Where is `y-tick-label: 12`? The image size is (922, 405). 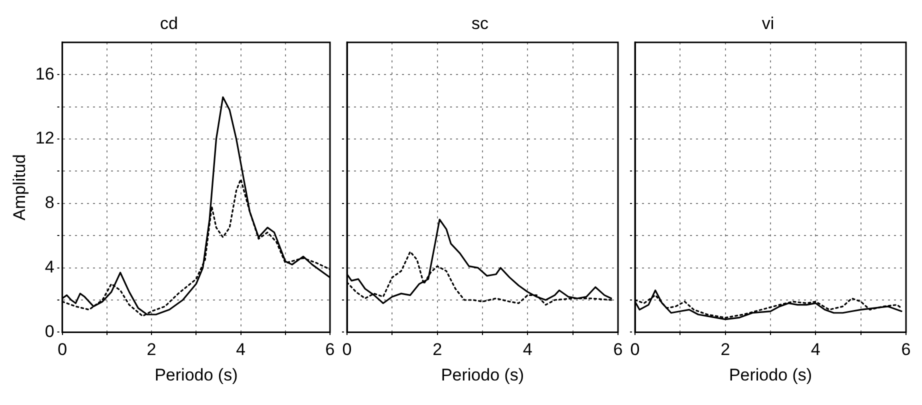
y-tick-label: 12 is located at coordinates (44, 138).